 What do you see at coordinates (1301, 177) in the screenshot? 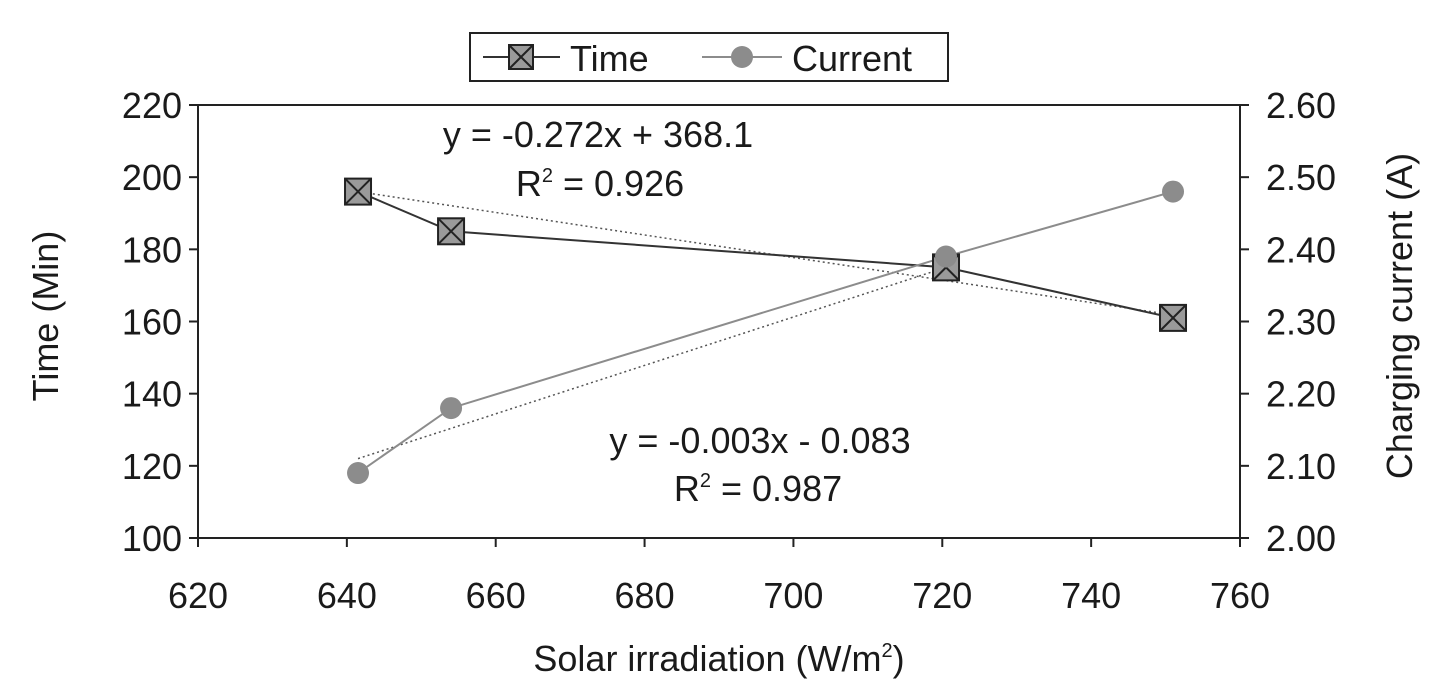
I see `y2-tick-label: 2.50` at bounding box center [1301, 177].